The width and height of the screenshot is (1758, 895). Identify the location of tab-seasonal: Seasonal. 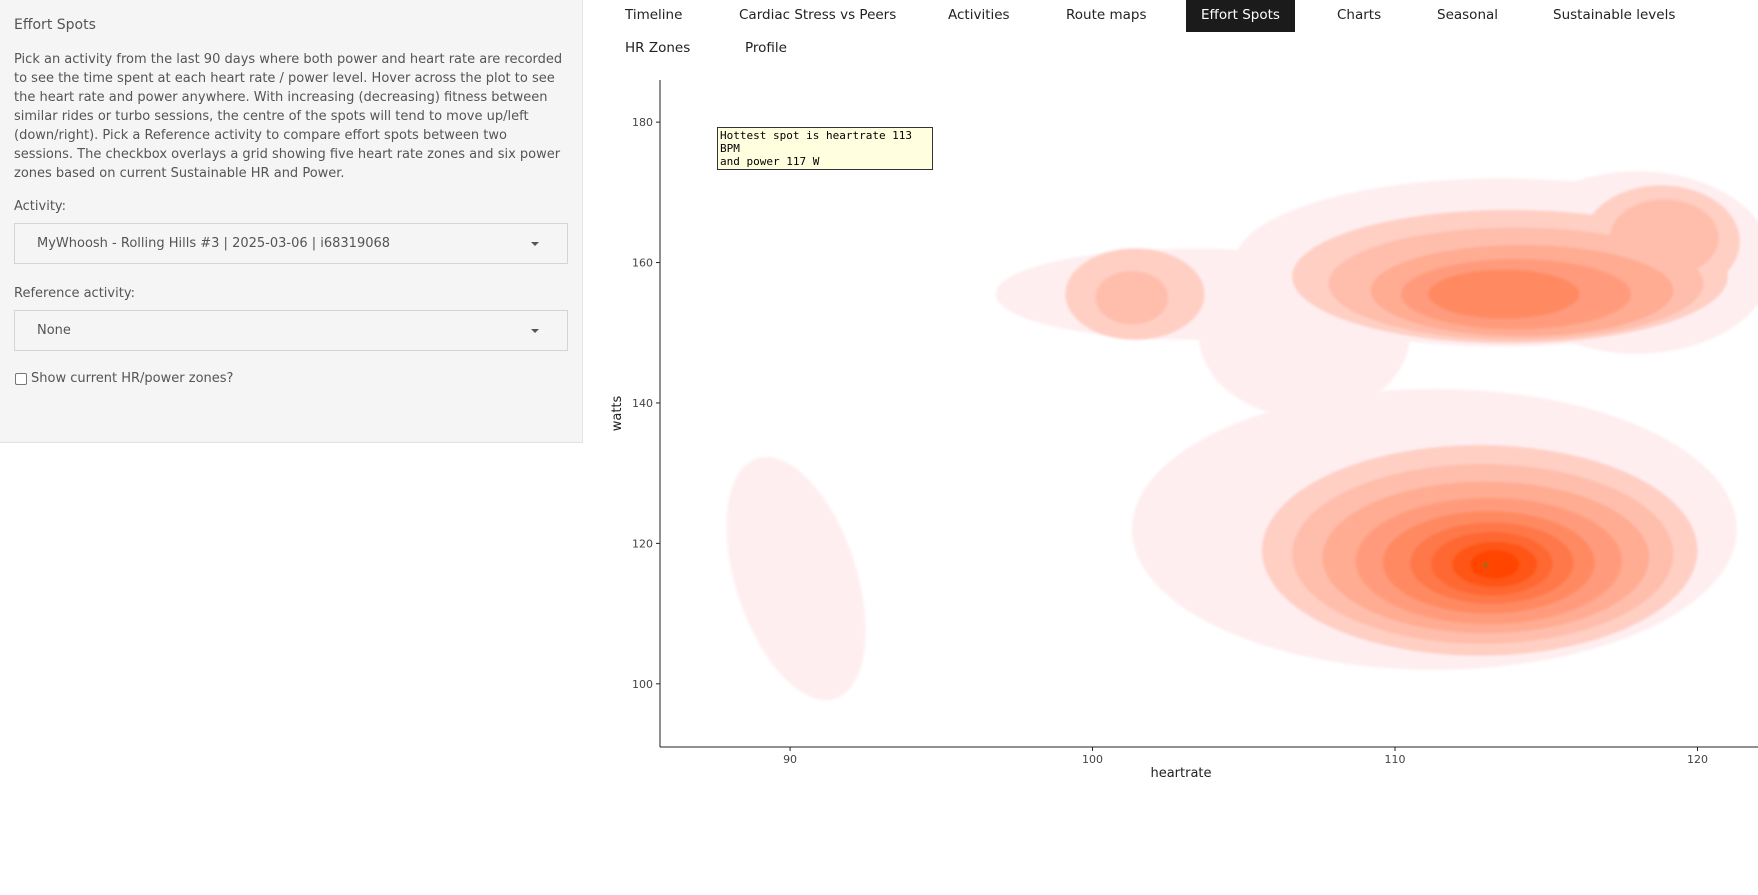
(1468, 15).